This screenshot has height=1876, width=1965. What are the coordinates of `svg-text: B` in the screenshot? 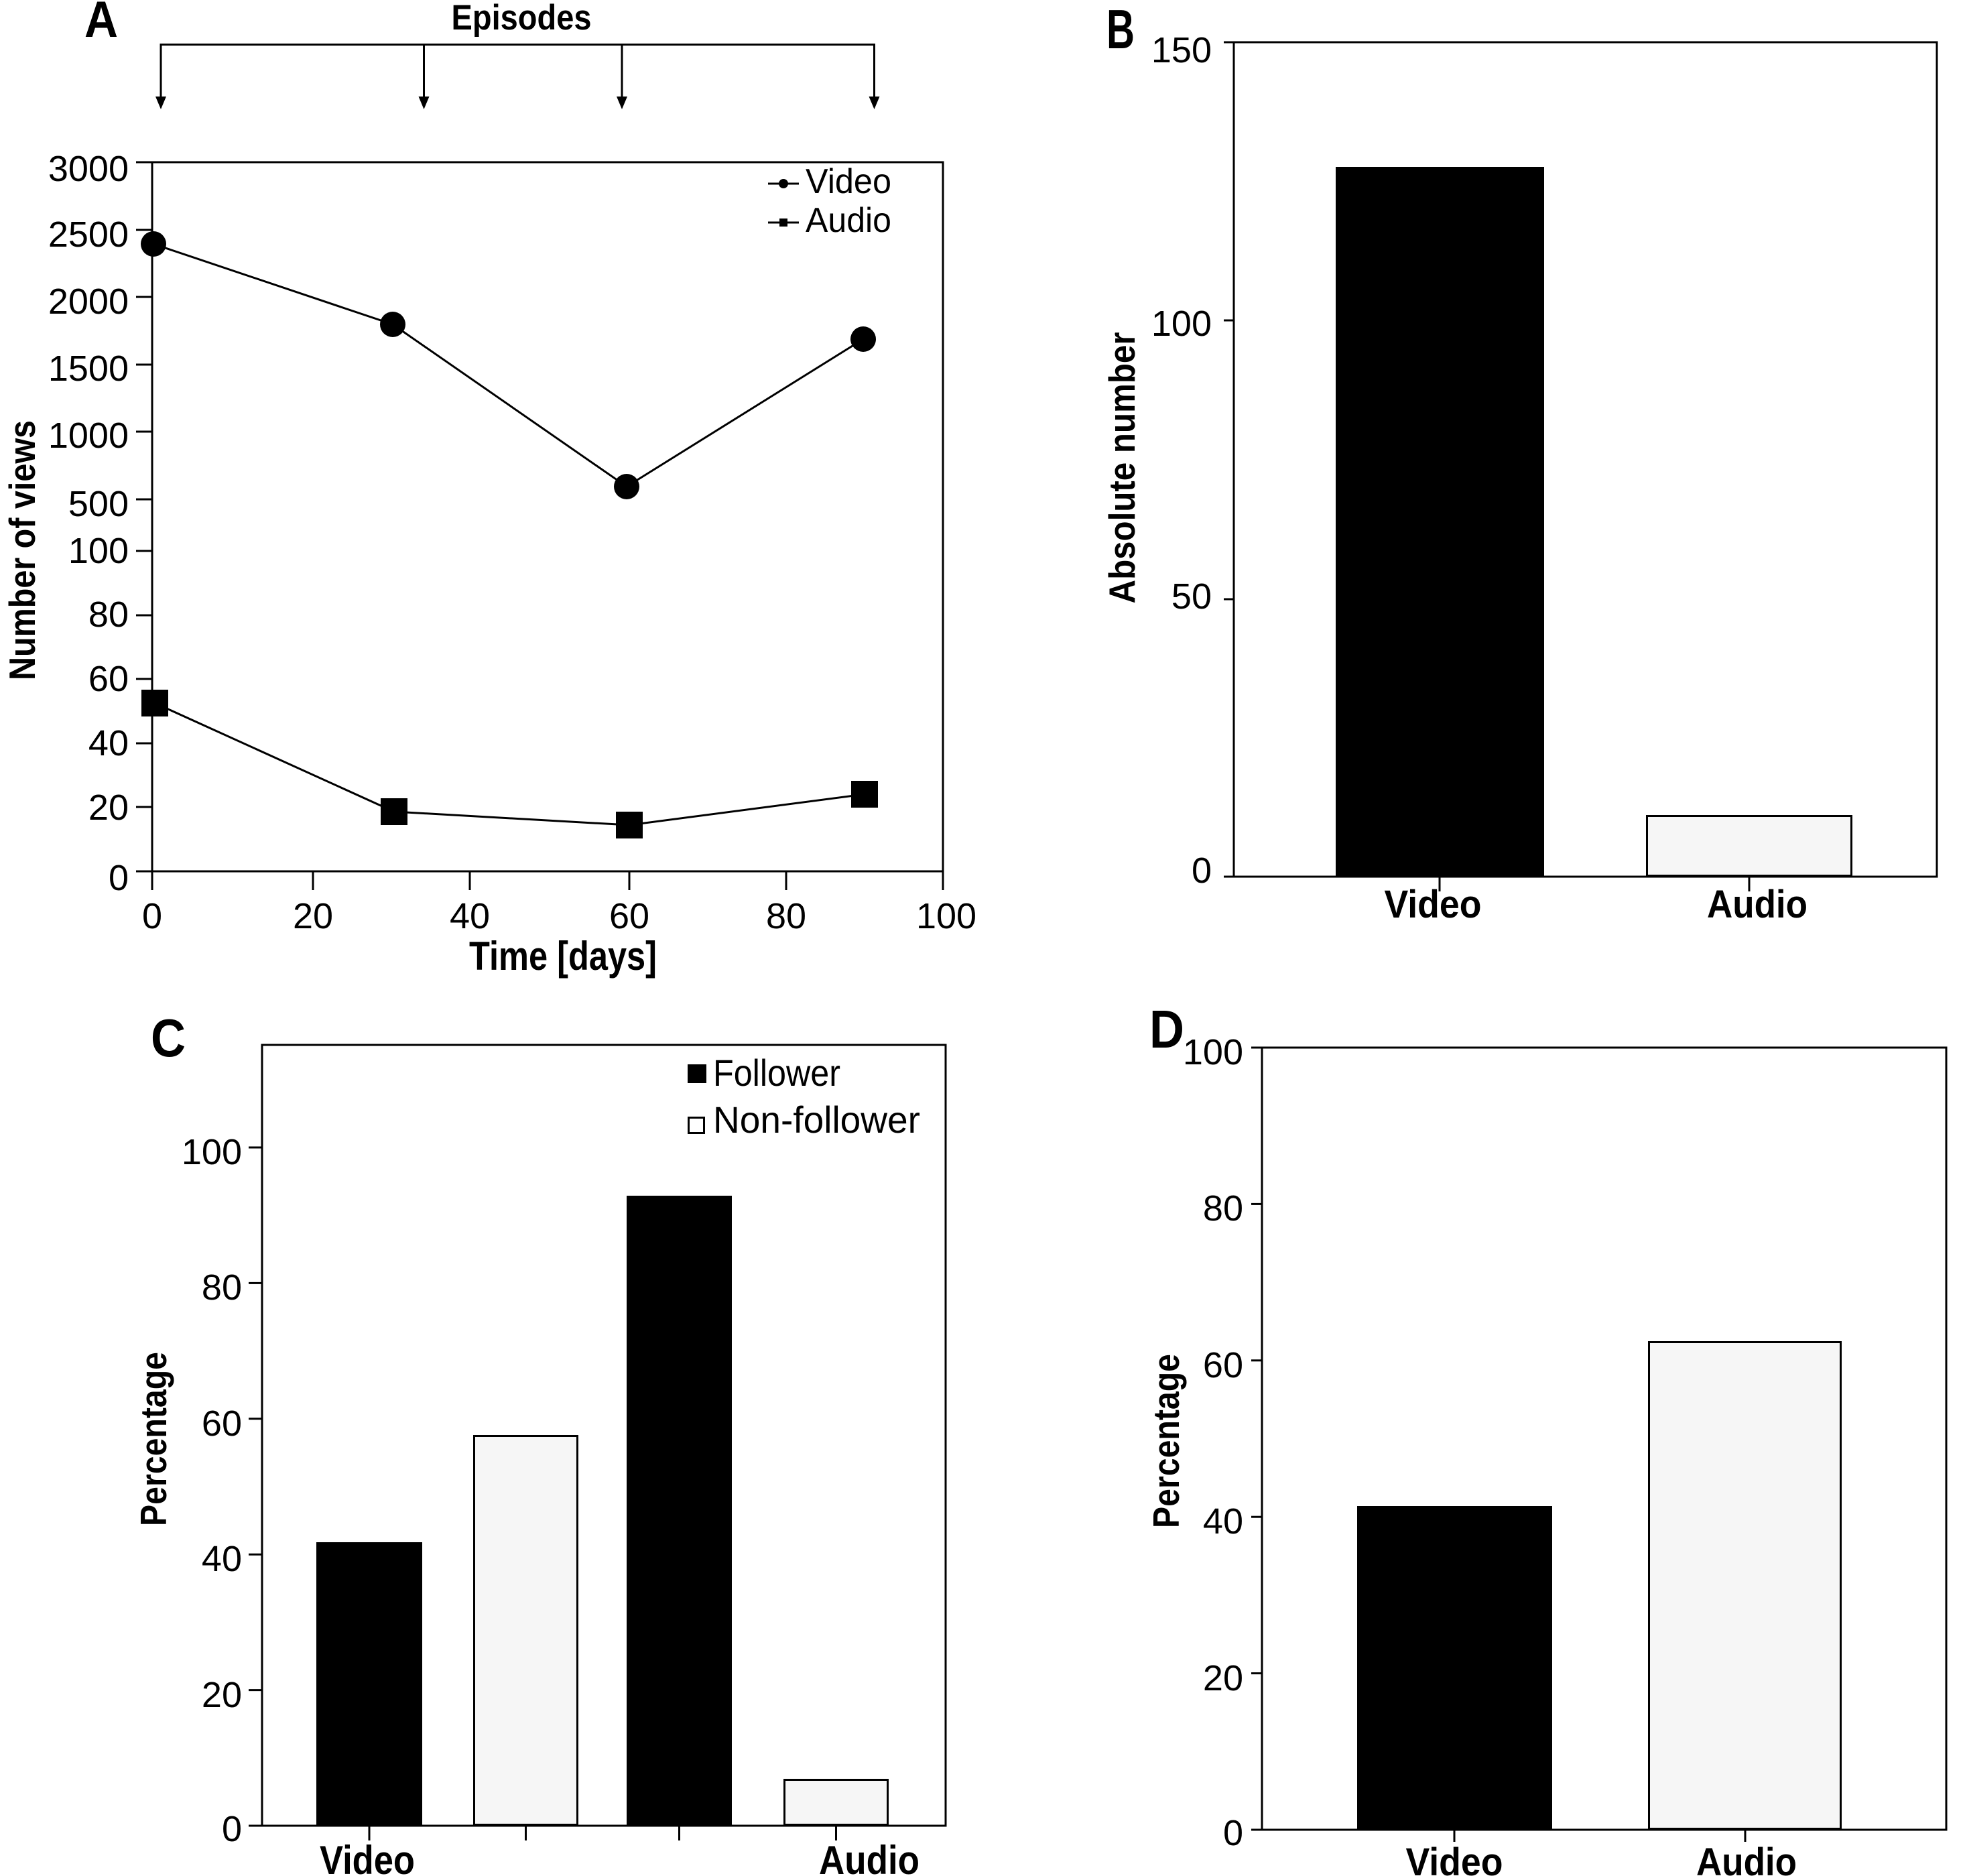 It's located at (1120, 30).